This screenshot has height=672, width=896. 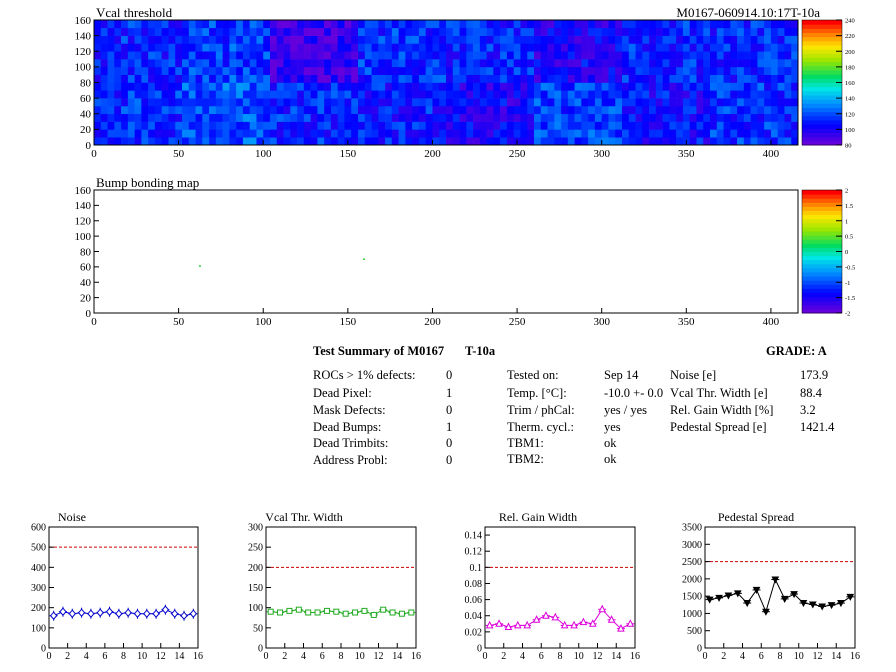 I want to click on y-tick-label: 100, so click(x=38, y=628).